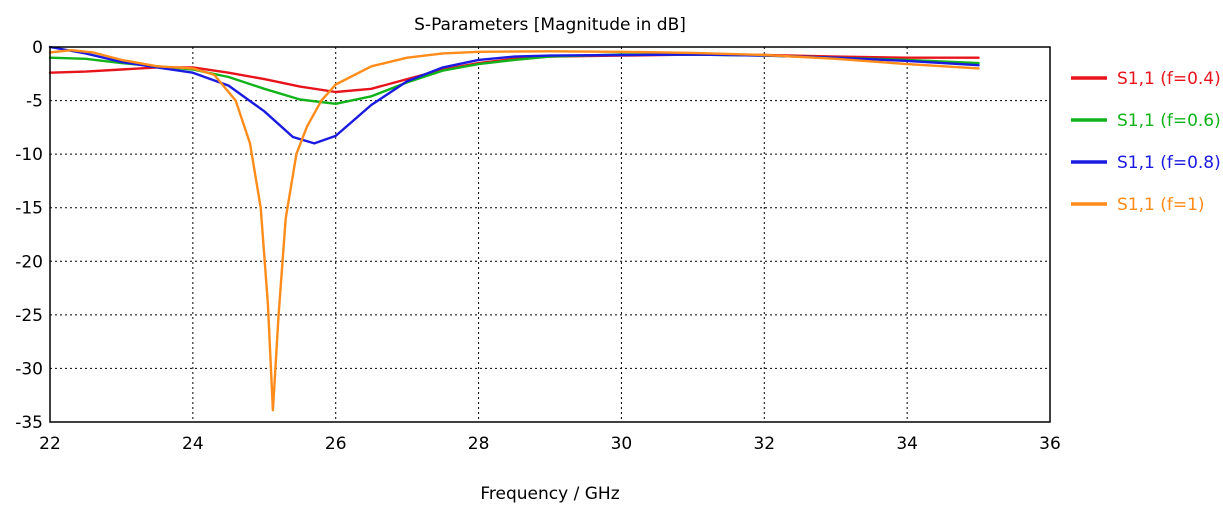  I want to click on legend-label: S1,1 (f=0.4), so click(1169, 79).